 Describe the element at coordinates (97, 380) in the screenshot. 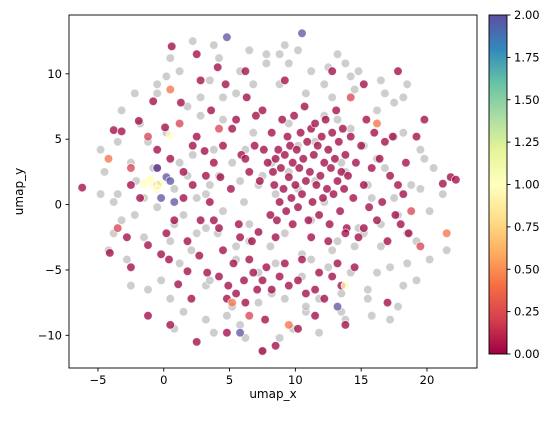

I see `x-tick-label: −5` at that location.